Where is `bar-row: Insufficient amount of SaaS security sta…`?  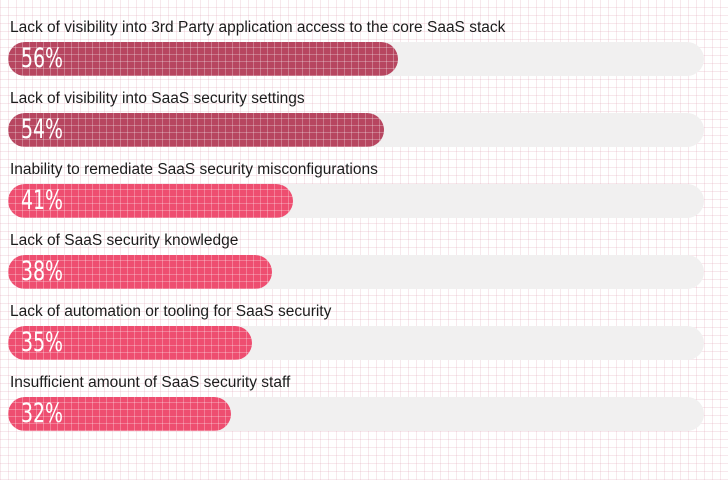 bar-row: Insufficient amount of SaaS security sta… is located at coordinates (364, 408).